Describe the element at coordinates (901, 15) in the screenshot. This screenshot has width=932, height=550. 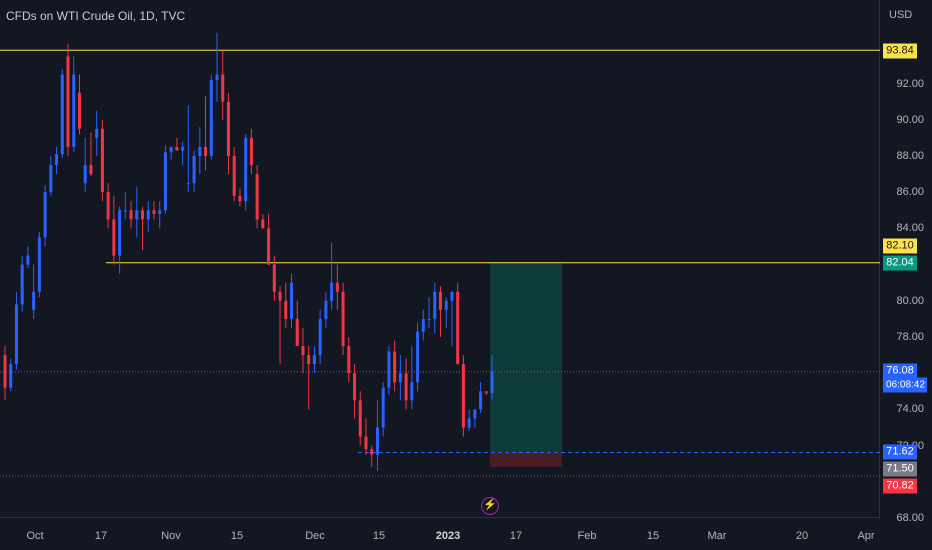
I see `currency-label: USD` at that location.